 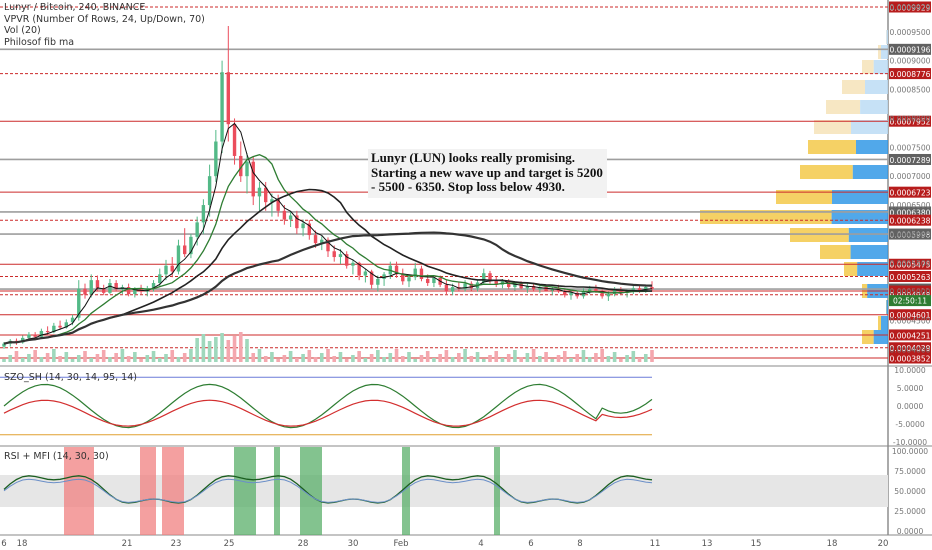 What do you see at coordinates (909, 61) in the screenshot?
I see `price-axis-tick-label: 0.0009000` at bounding box center [909, 61].